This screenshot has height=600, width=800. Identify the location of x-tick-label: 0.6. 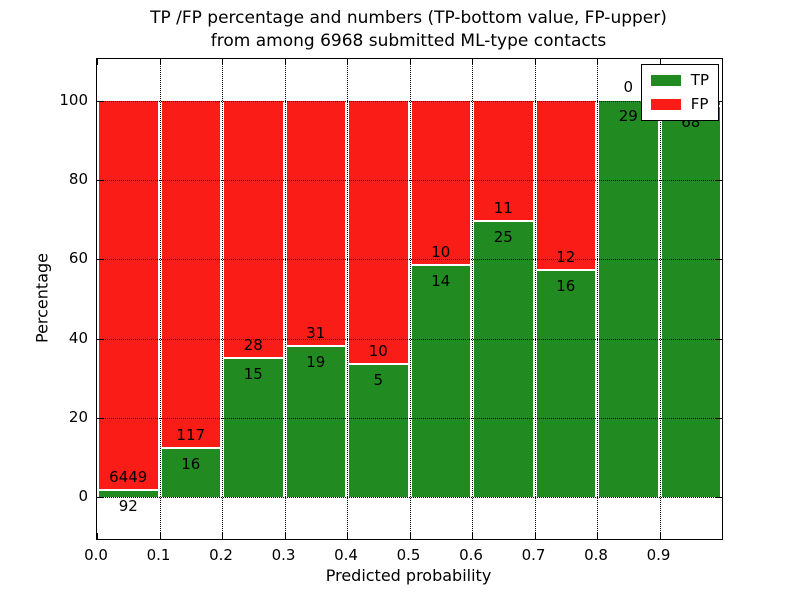
(471, 555).